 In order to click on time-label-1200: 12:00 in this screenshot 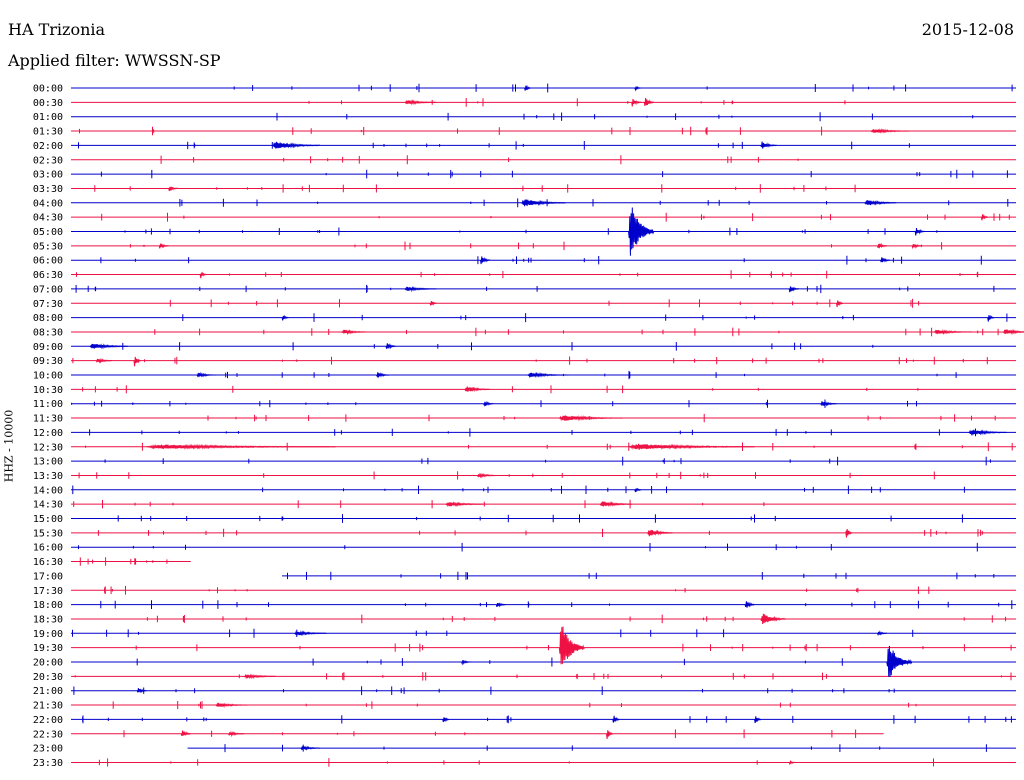, I will do `click(48, 433)`.